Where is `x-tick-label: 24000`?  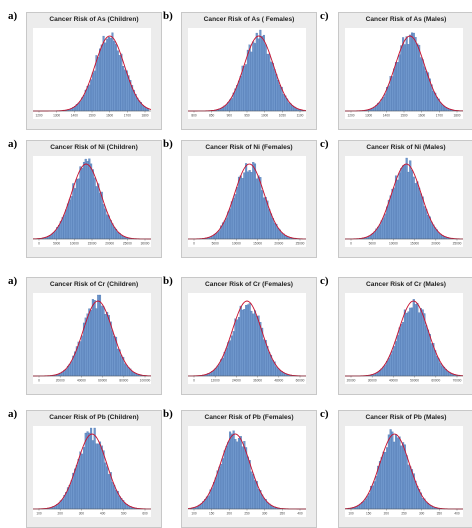
x-tick-label: 24000 is located at coordinates (236, 381).